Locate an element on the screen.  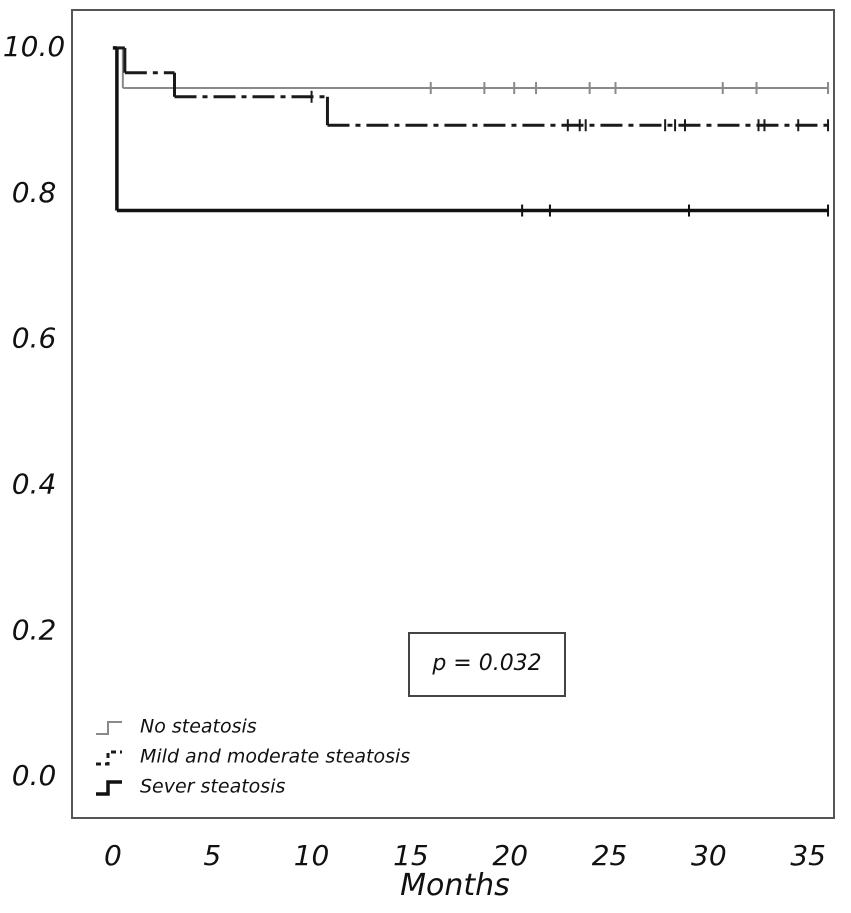
x-tick-label: 20 is located at coordinates (510, 855).